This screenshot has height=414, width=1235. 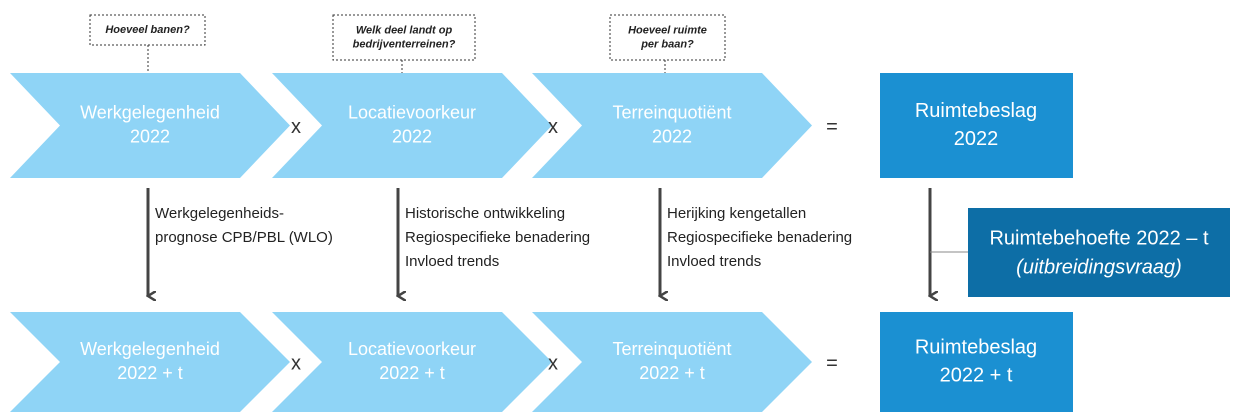 What do you see at coordinates (667, 30) in the screenshot?
I see `question-text: Hoeveel ruimte` at bounding box center [667, 30].